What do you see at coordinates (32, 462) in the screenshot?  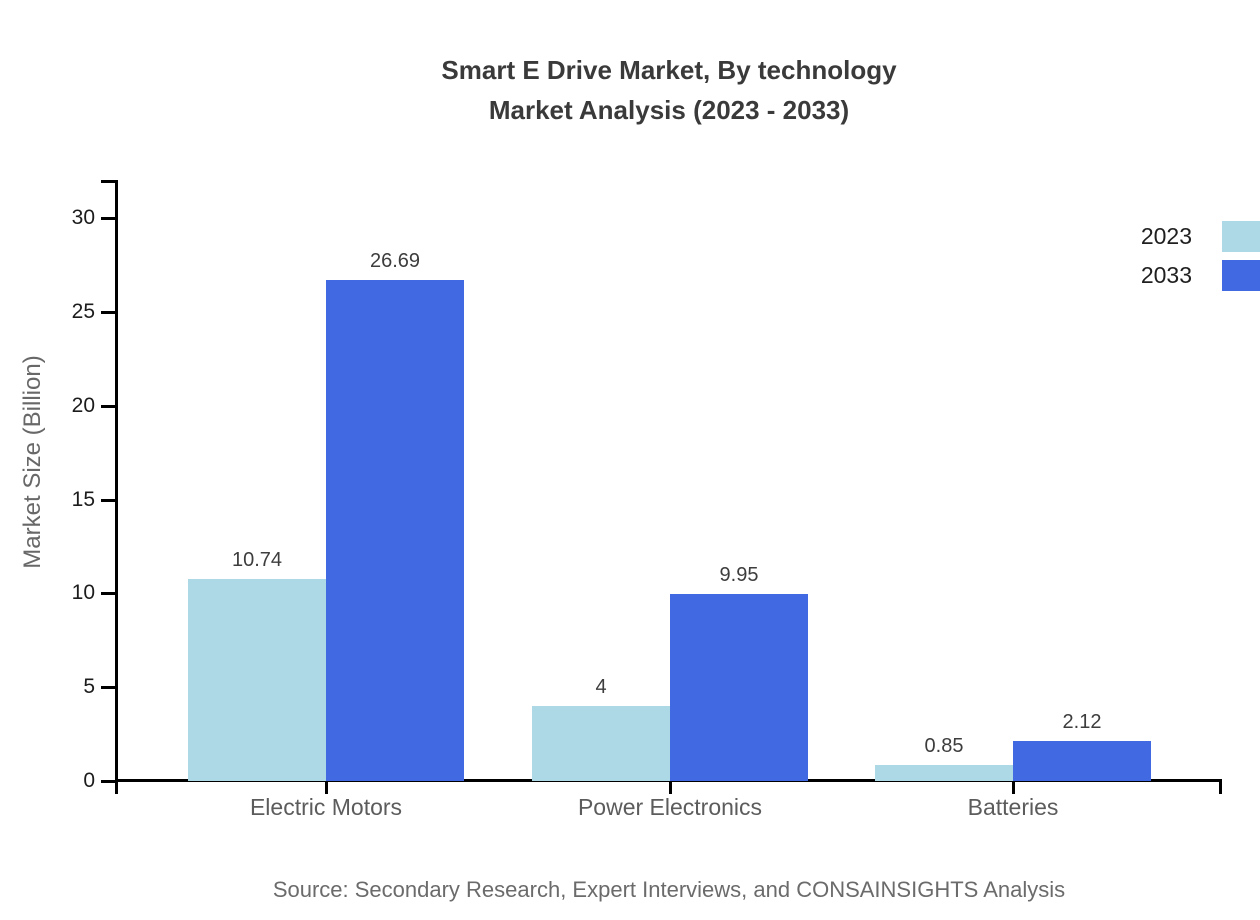 I see `y-axis-title: Market Size (Billion)` at bounding box center [32, 462].